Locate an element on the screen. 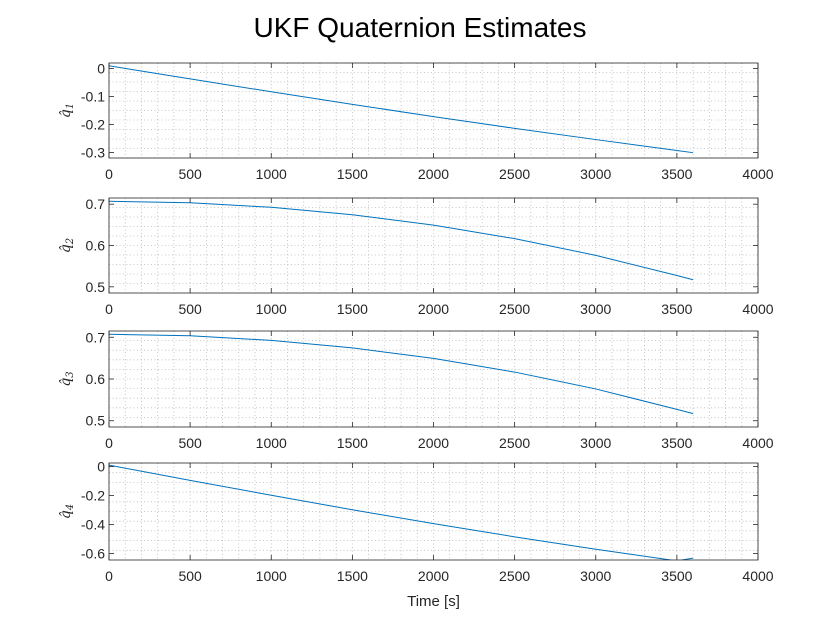 The width and height of the screenshot is (840, 630). y-axis-label: q̂2 is located at coordinates (67, 245).